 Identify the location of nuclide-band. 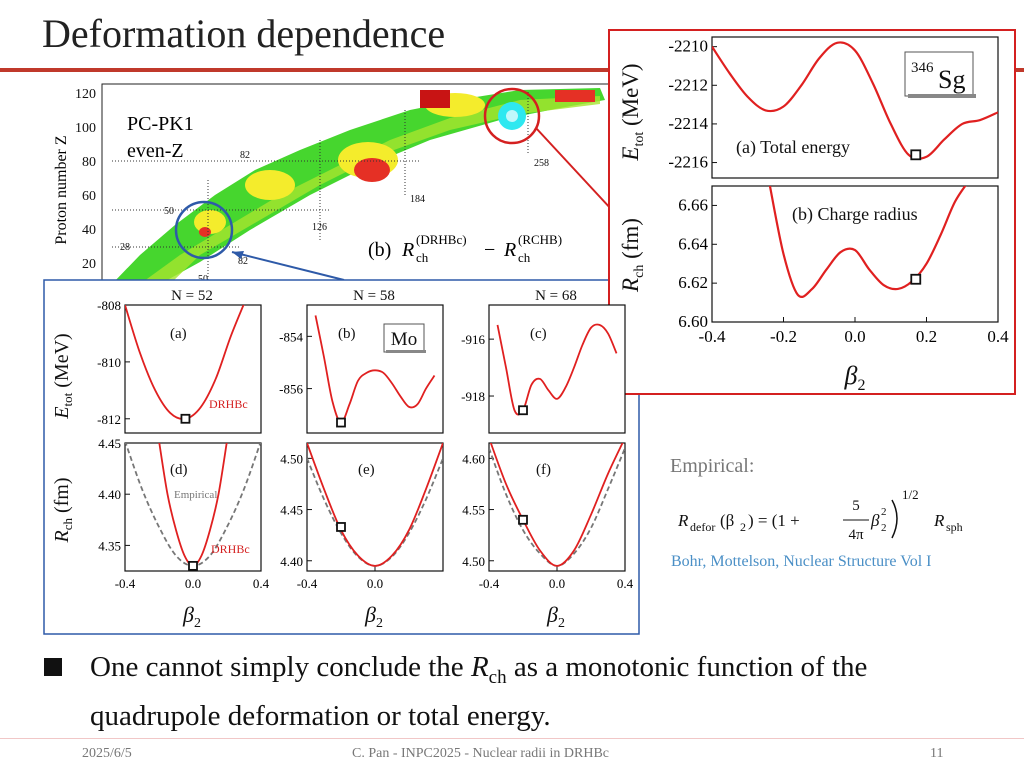
(358, 186).